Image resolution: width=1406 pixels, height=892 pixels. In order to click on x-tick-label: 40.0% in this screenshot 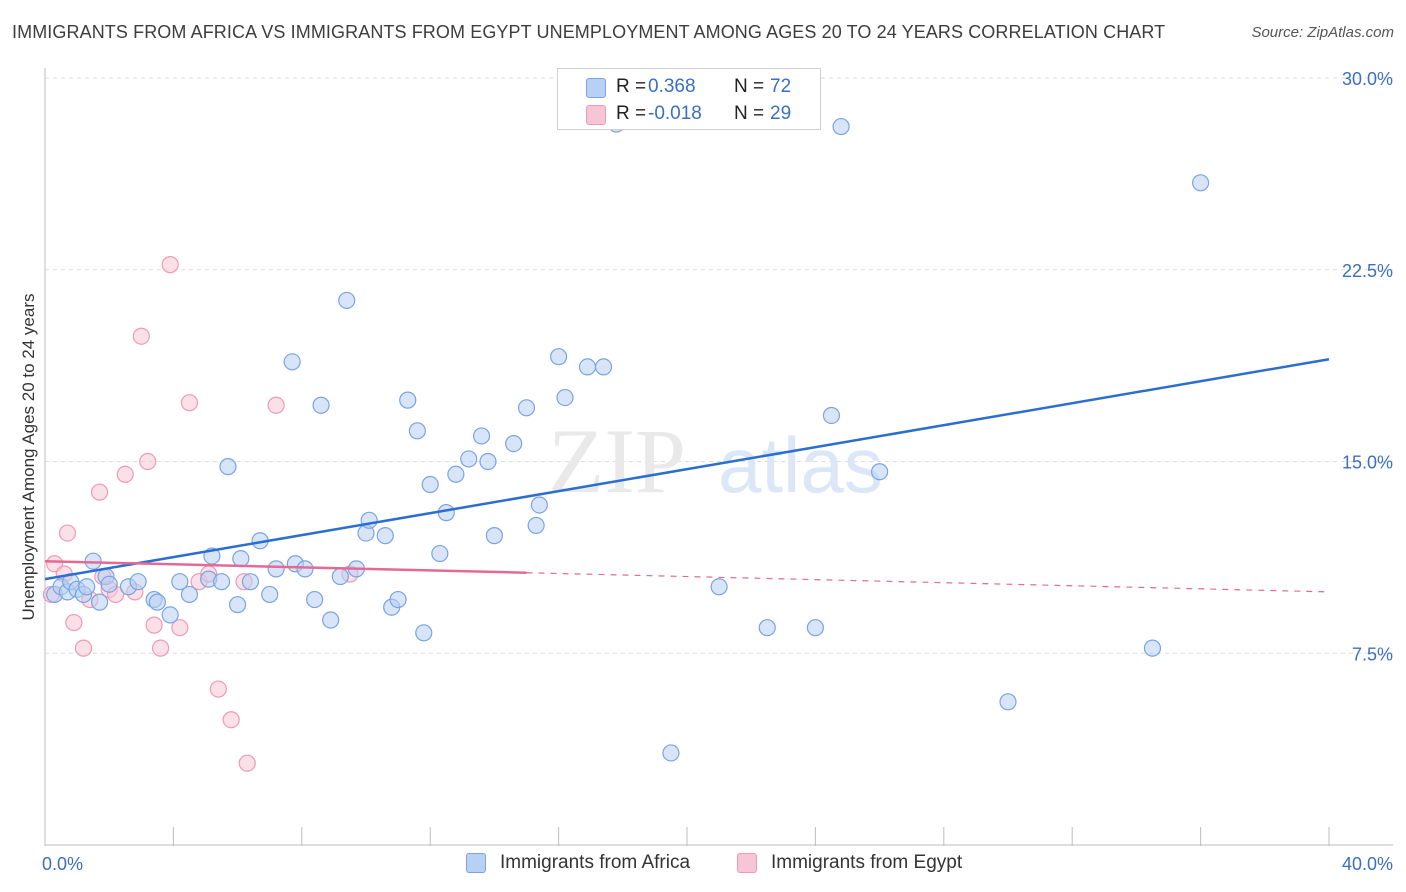, I will do `click(1367, 864)`.